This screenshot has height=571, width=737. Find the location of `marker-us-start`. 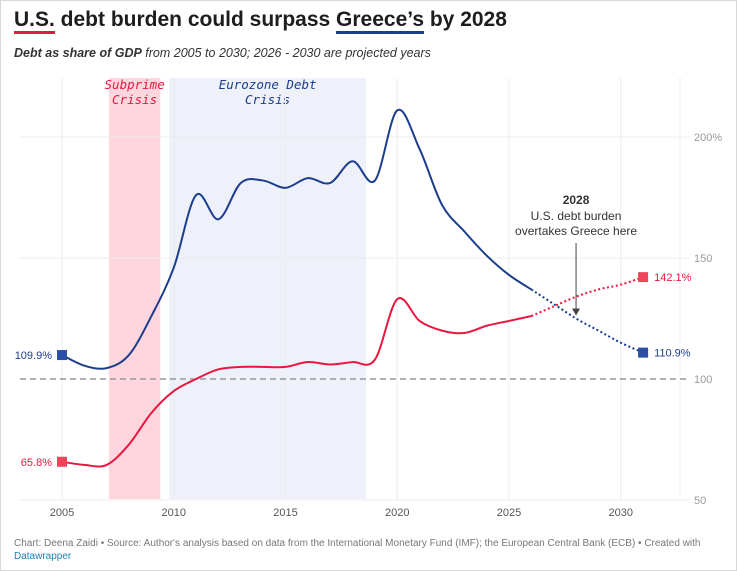

marker-us-start is located at coordinates (62, 461).